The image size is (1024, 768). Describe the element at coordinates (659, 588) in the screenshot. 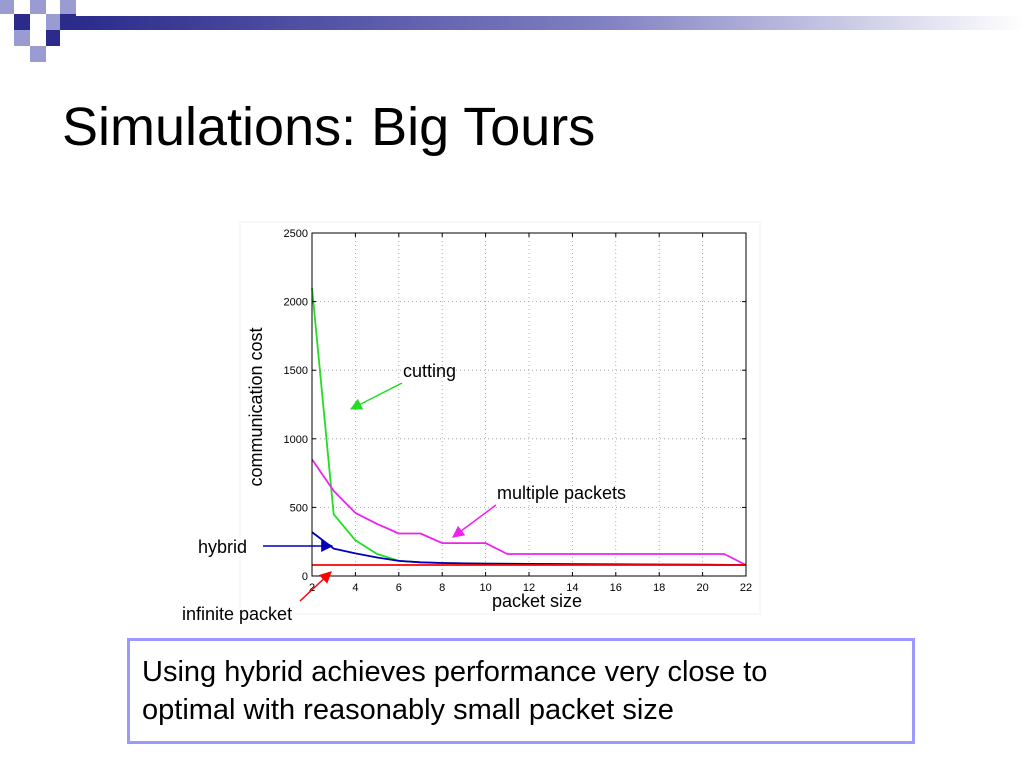

I see `x-tick-label: 18` at that location.